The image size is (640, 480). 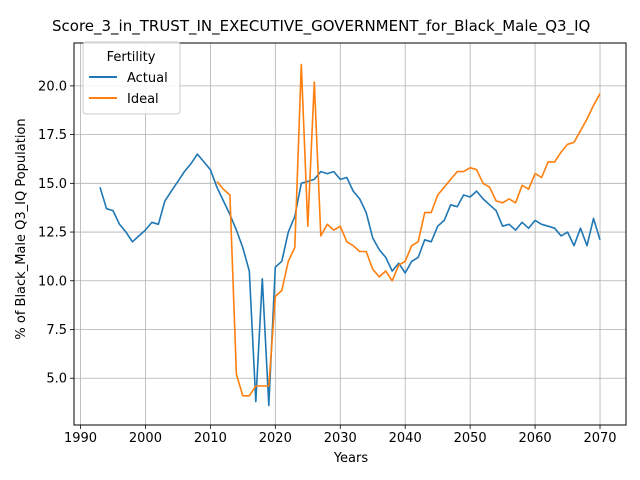 I want to click on y-tick-label: 20.0, so click(x=52, y=86).